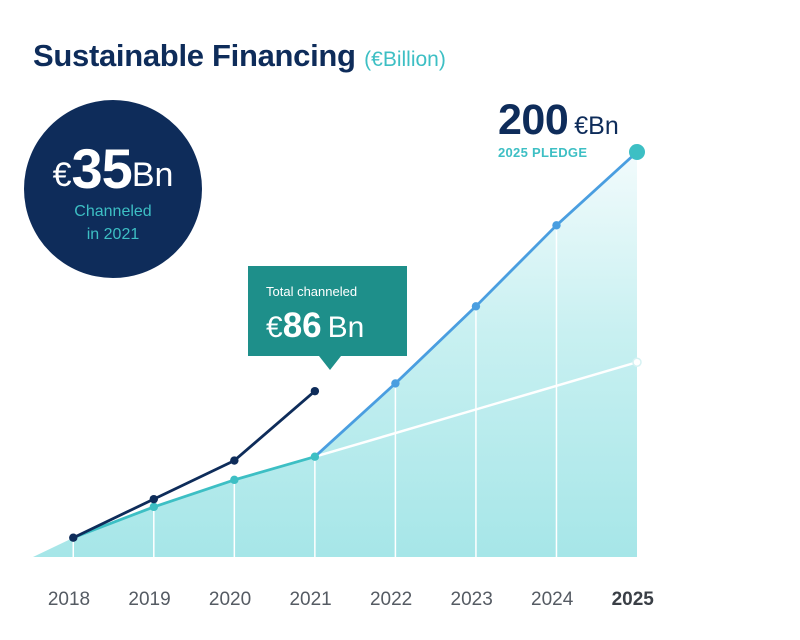 The height and width of the screenshot is (640, 800). What do you see at coordinates (596, 126) in the screenshot?
I see `pledge-unit: €Bn` at bounding box center [596, 126].